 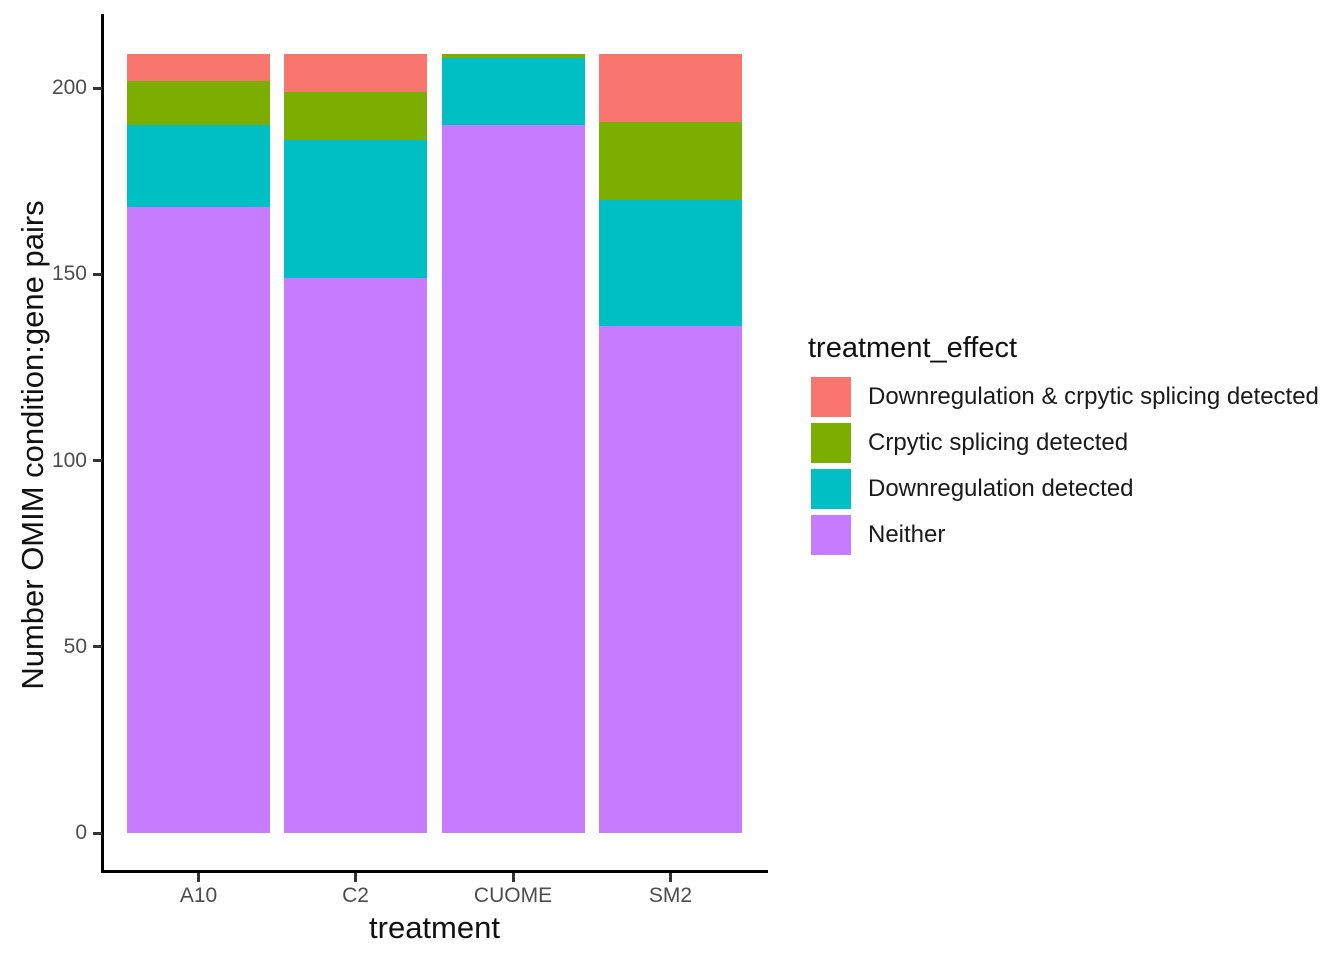 What do you see at coordinates (1065, 535) in the screenshot?
I see `legend-row: Neither` at bounding box center [1065, 535].